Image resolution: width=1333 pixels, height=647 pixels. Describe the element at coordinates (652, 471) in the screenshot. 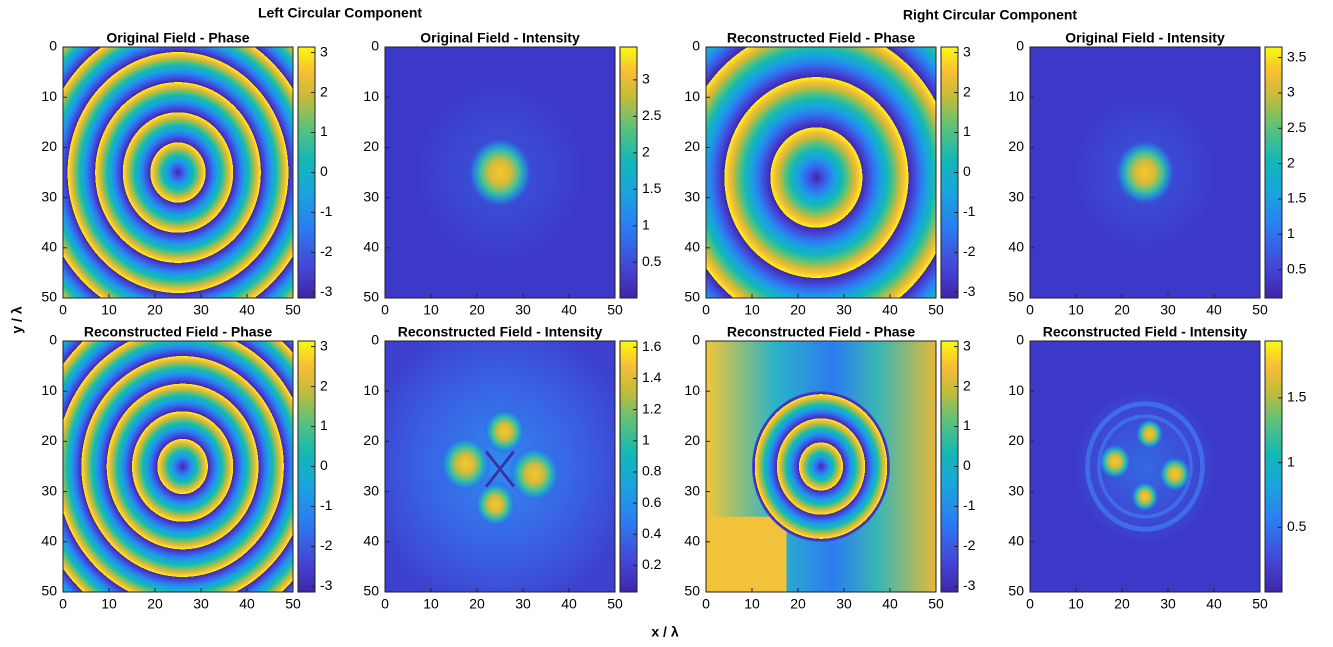

I see `colorbar-tick-label: 0.8` at that location.